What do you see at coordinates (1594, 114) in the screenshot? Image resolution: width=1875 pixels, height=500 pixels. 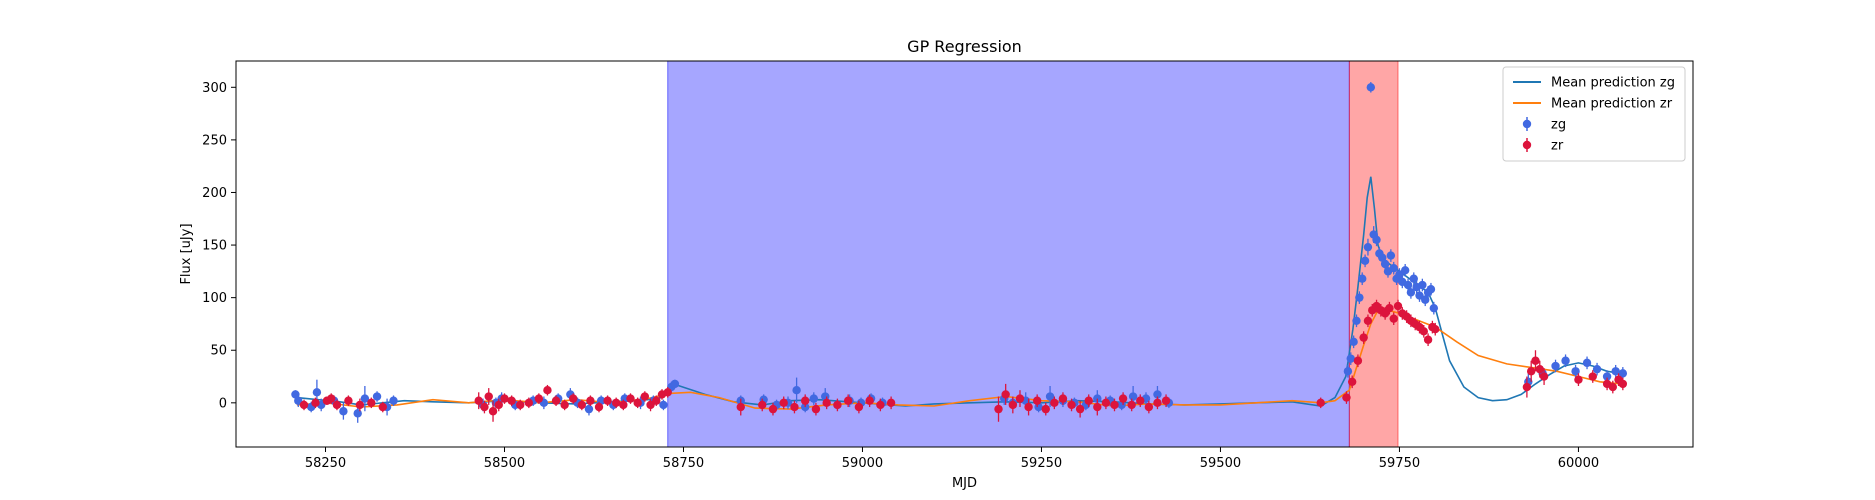 I see `legend: Mean prediction zg Mean prediction zr zg zr` at bounding box center [1594, 114].